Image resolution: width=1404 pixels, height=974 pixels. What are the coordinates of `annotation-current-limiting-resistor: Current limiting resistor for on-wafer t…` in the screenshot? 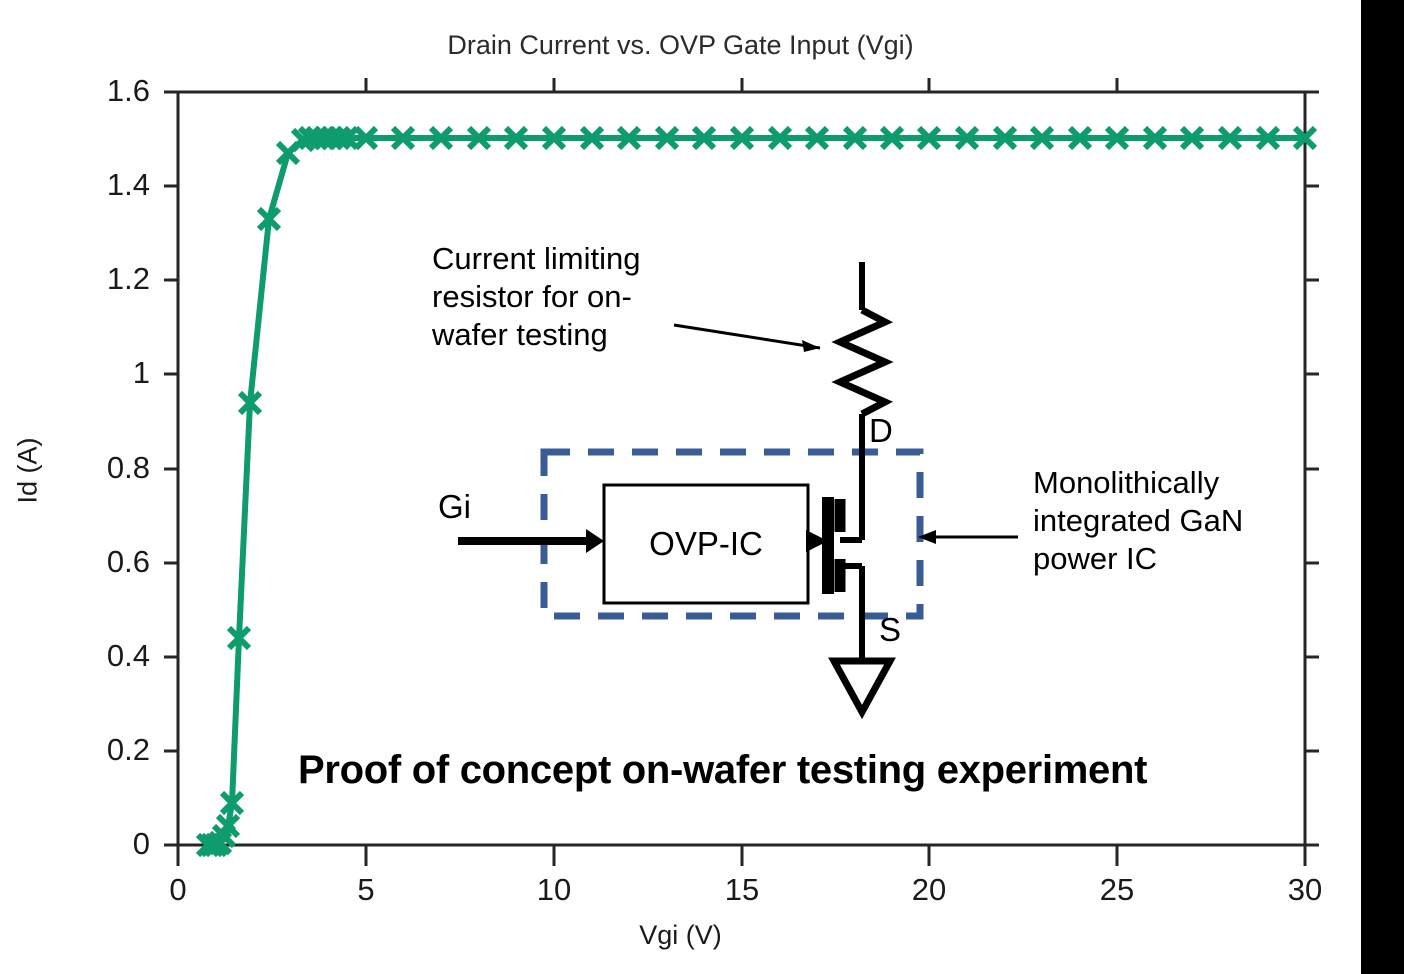 It's located at (536, 296).